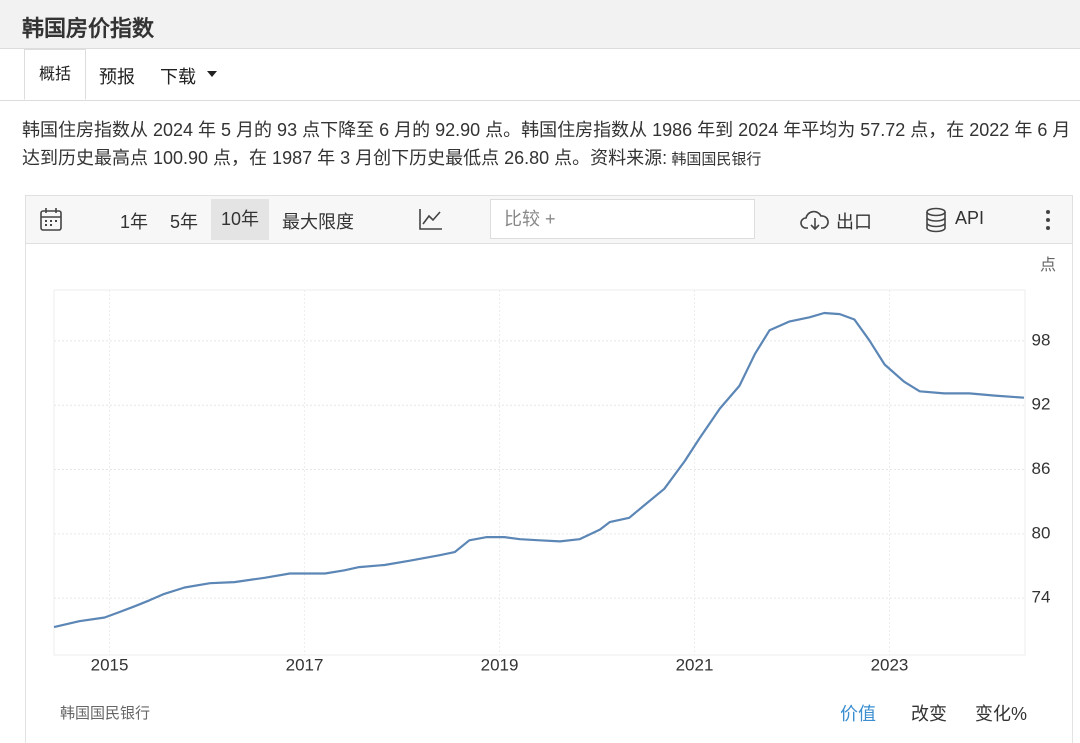 This screenshot has width=1080, height=743. Describe the element at coordinates (854, 222) in the screenshot. I see `export-button: 出口` at that location.